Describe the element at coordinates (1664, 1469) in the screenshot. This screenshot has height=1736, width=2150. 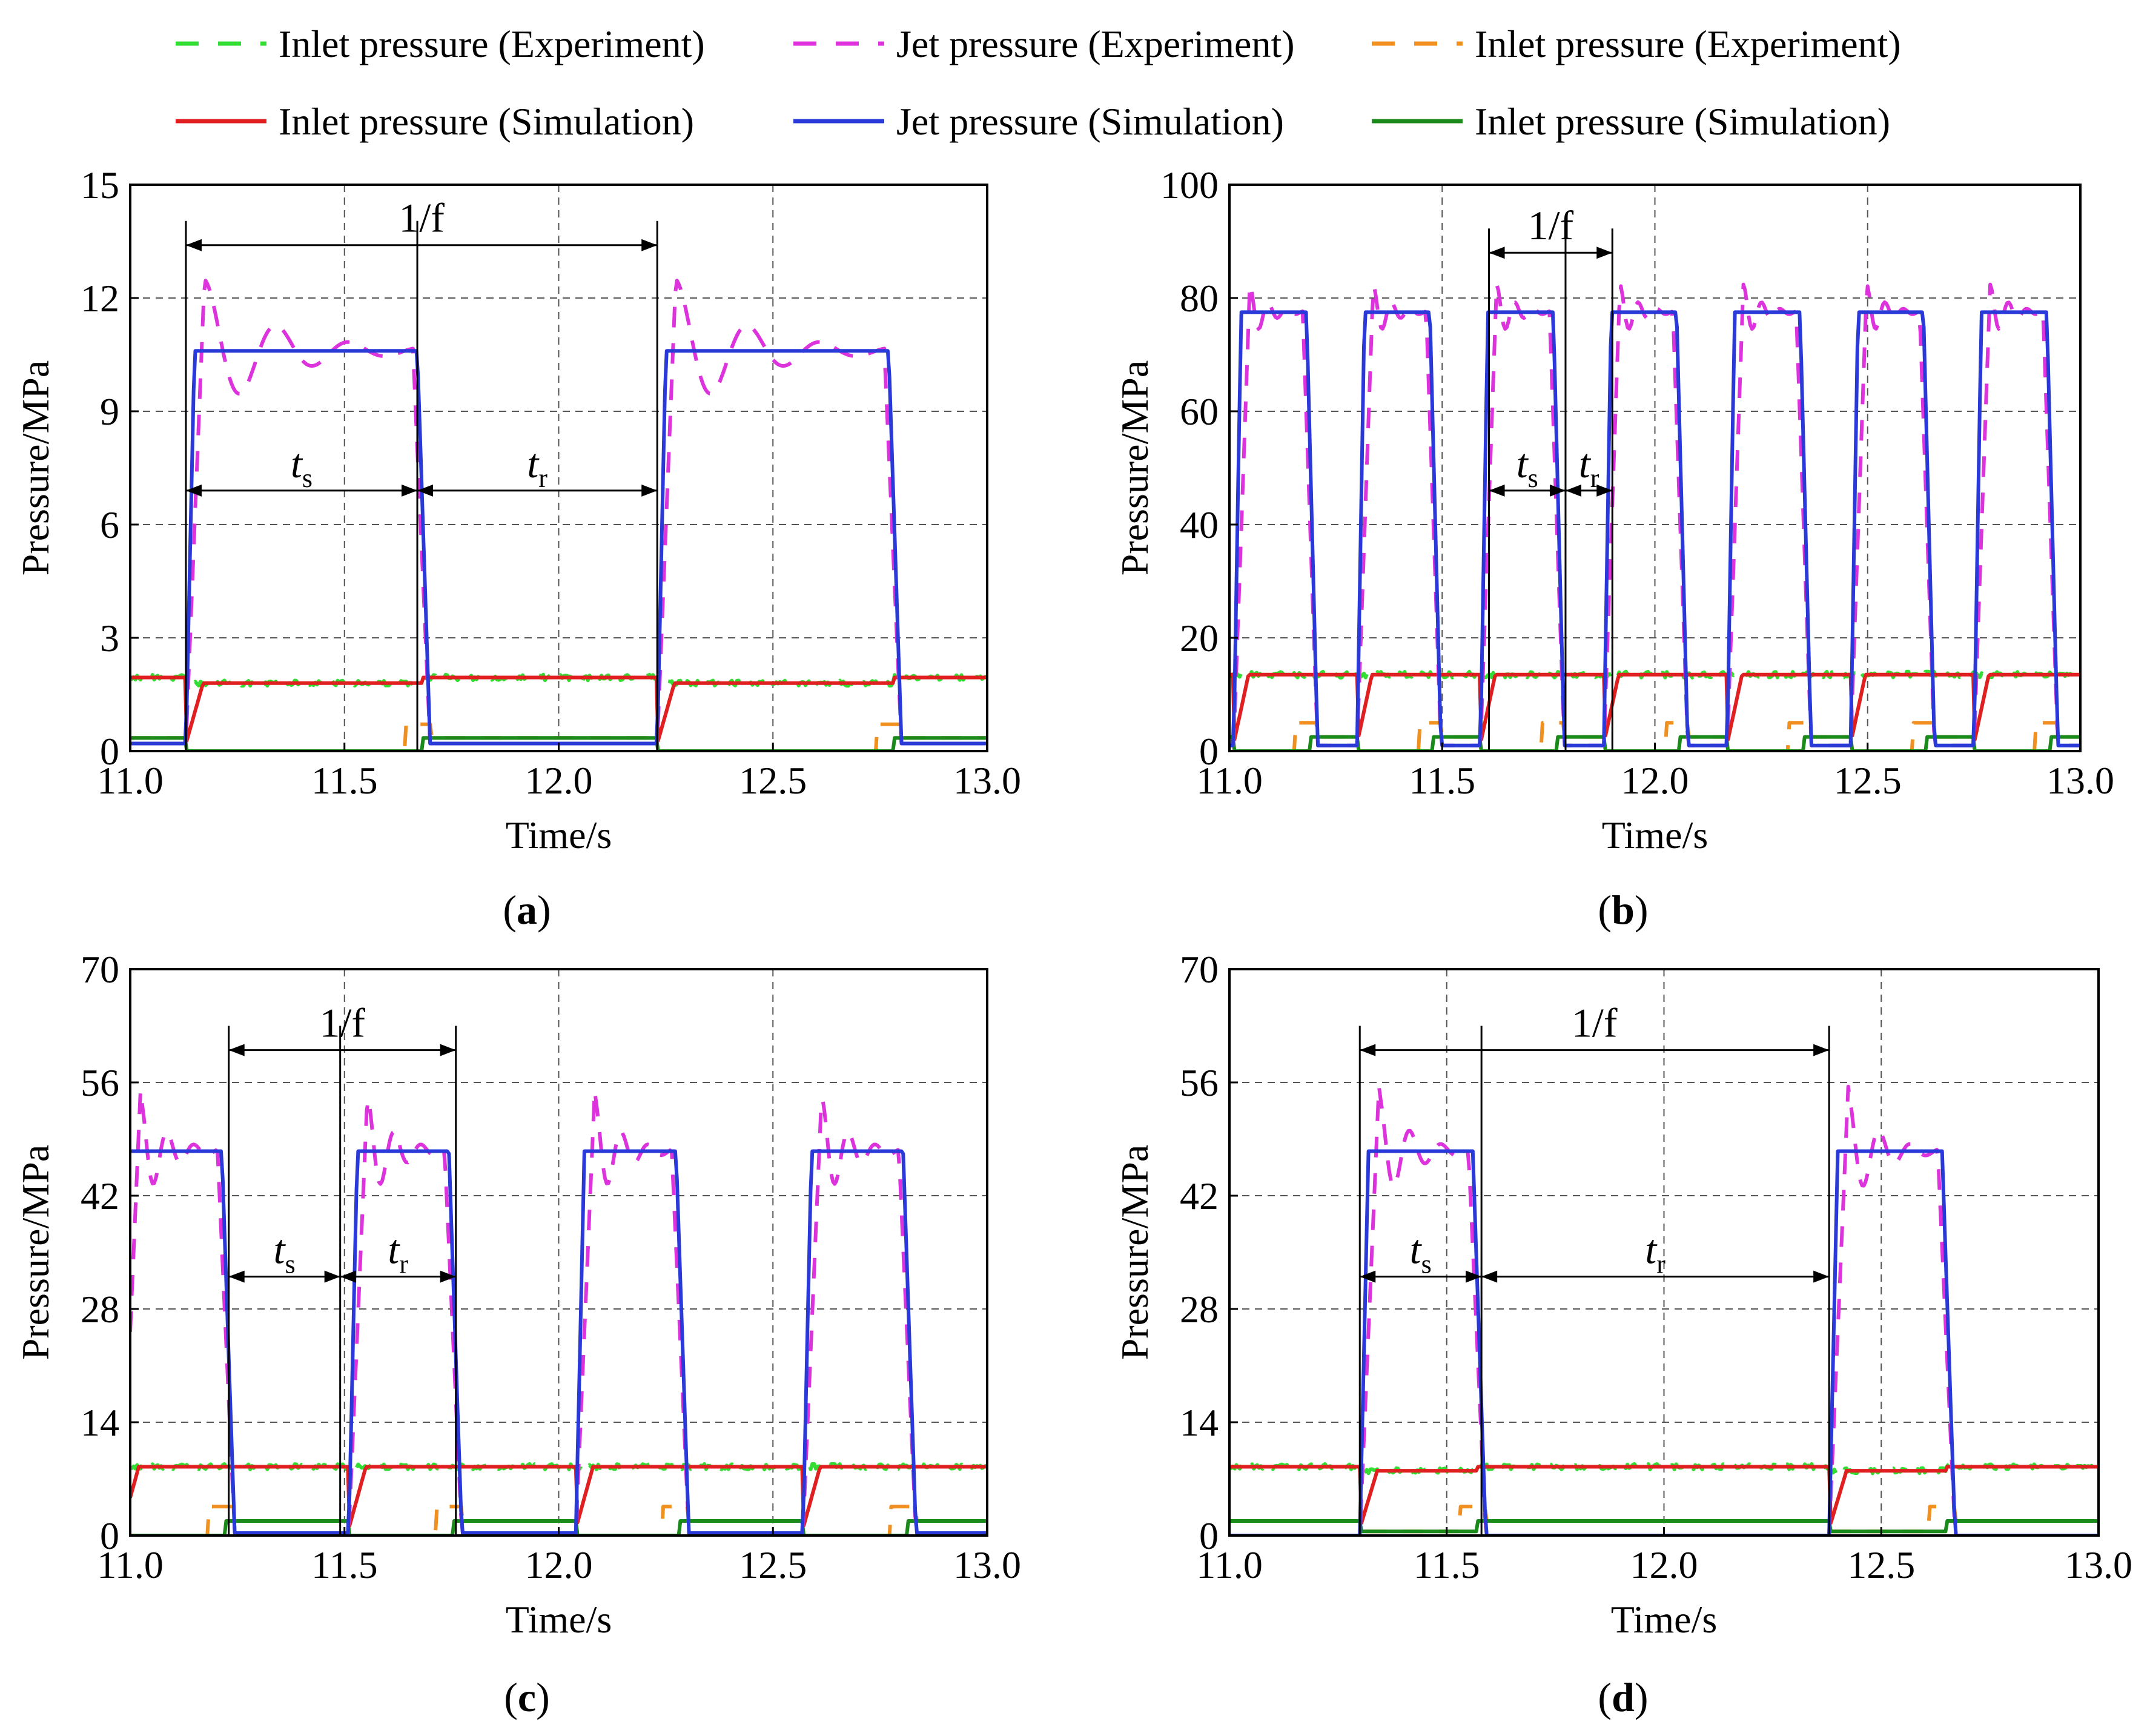
I see `series-inlet-exp-green` at that location.